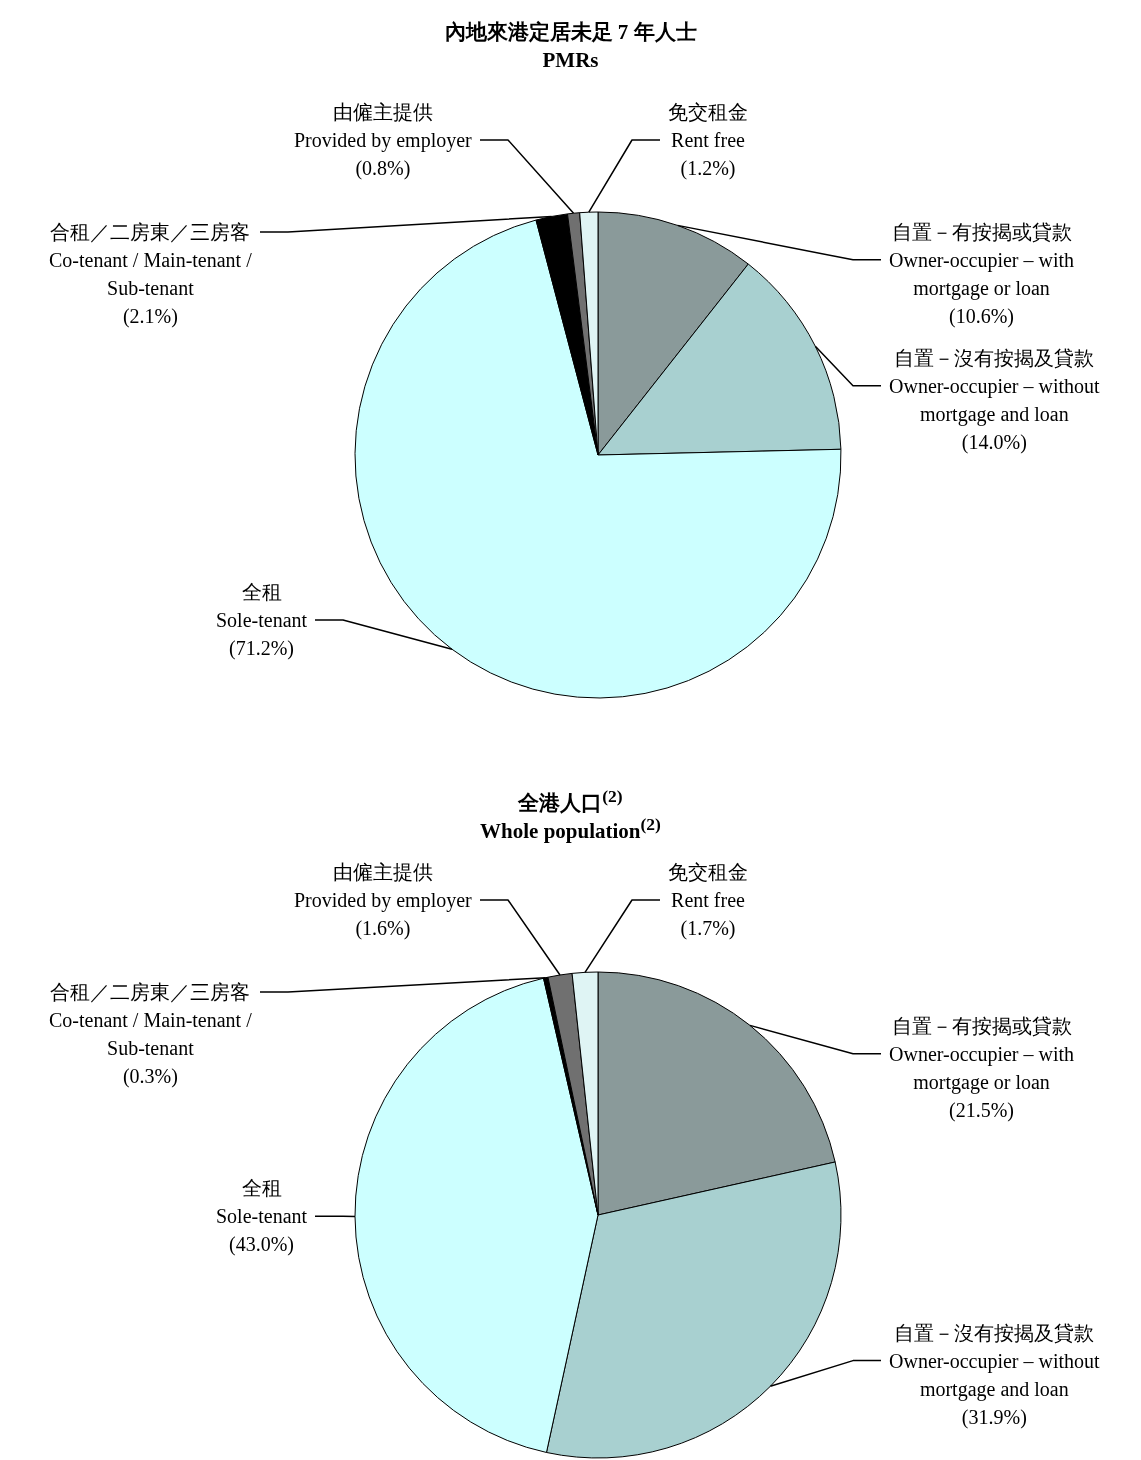 This screenshot has width=1141, height=1460. Describe the element at coordinates (262, 1244) in the screenshot. I see `data-label: (43.0%)` at that location.